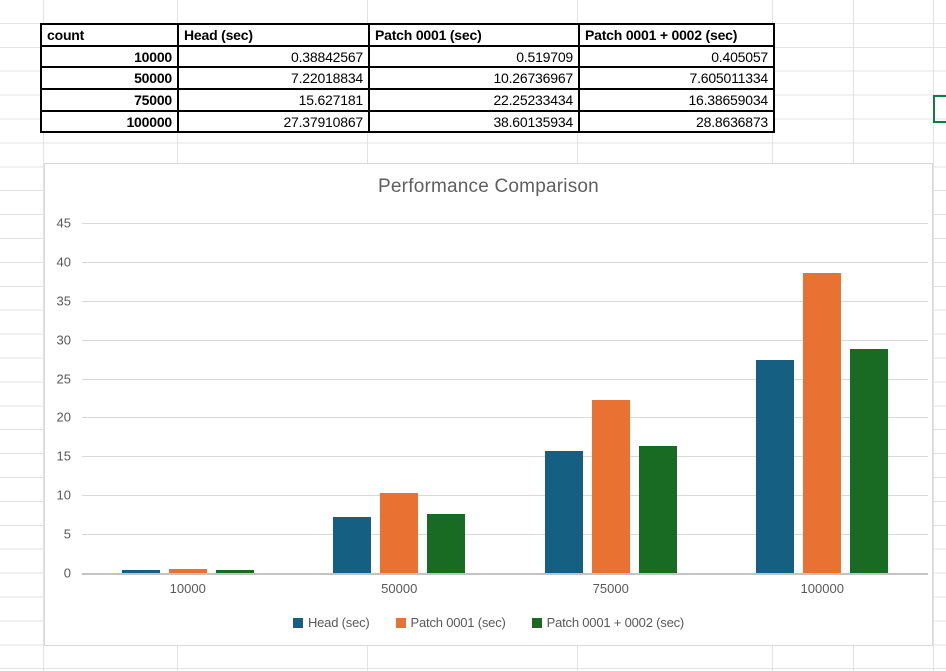 The image size is (946, 671). Describe the element at coordinates (474, 100) in the screenshot. I see `table-cell: 22.25233434` at that location.